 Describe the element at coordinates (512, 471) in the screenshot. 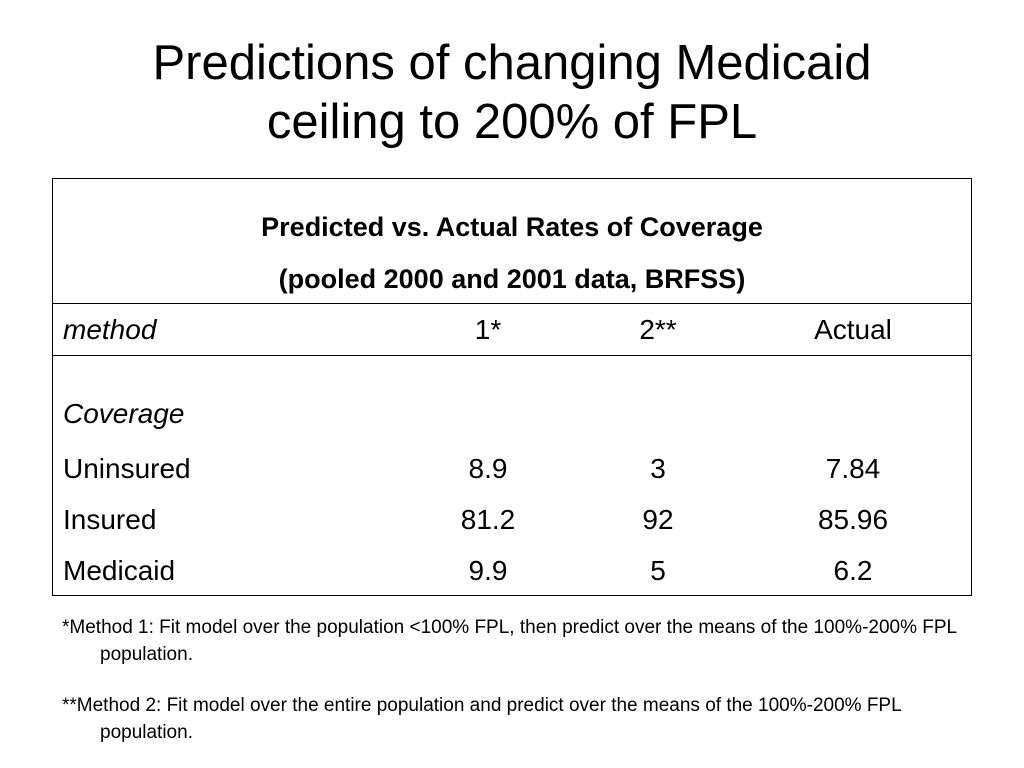

I see `table-row: Uninsured 8.9 3 7.84` at that location.